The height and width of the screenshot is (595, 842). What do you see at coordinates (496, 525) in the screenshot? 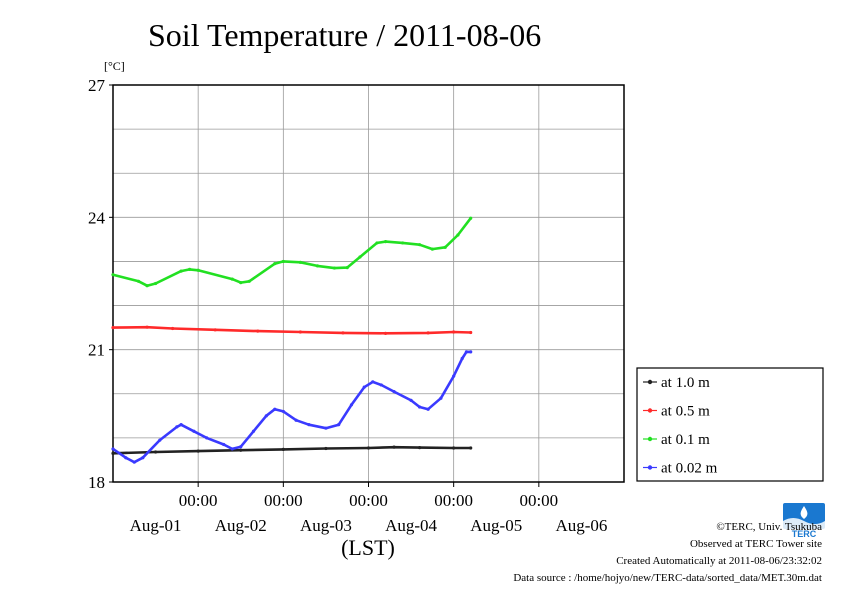
I see `date-label: Aug-05` at bounding box center [496, 525].